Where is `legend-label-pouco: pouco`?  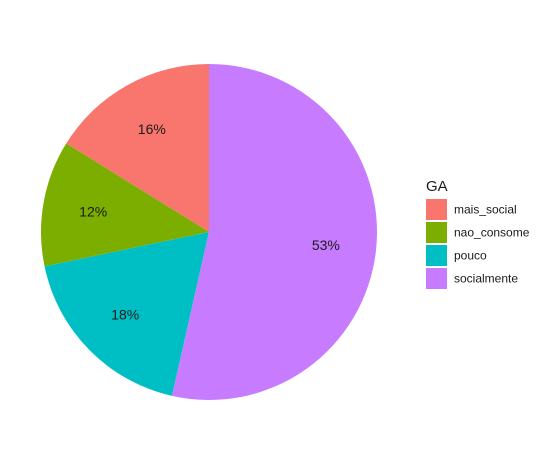 legend-label-pouco: pouco is located at coordinates (470, 256).